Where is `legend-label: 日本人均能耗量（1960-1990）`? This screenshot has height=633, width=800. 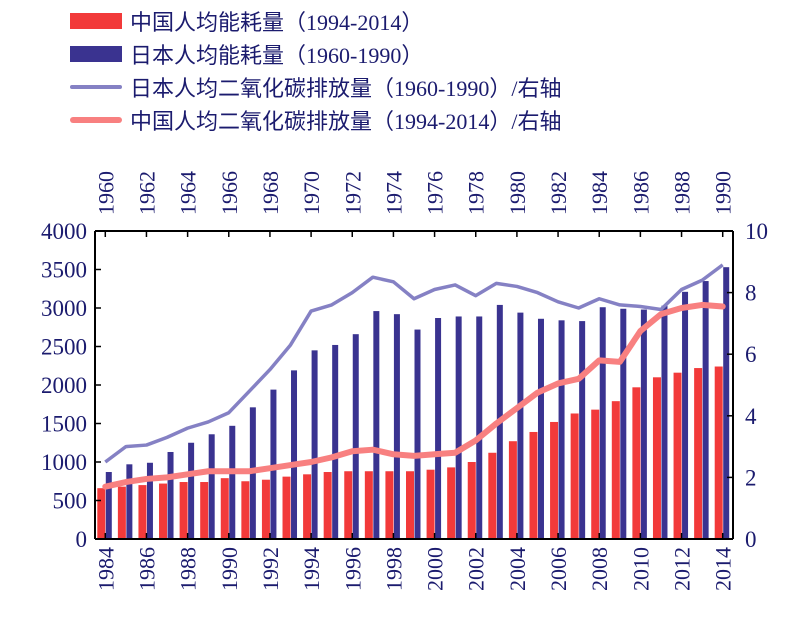 legend-label: 日本人均能耗量（1960-1990） is located at coordinates (277, 55).